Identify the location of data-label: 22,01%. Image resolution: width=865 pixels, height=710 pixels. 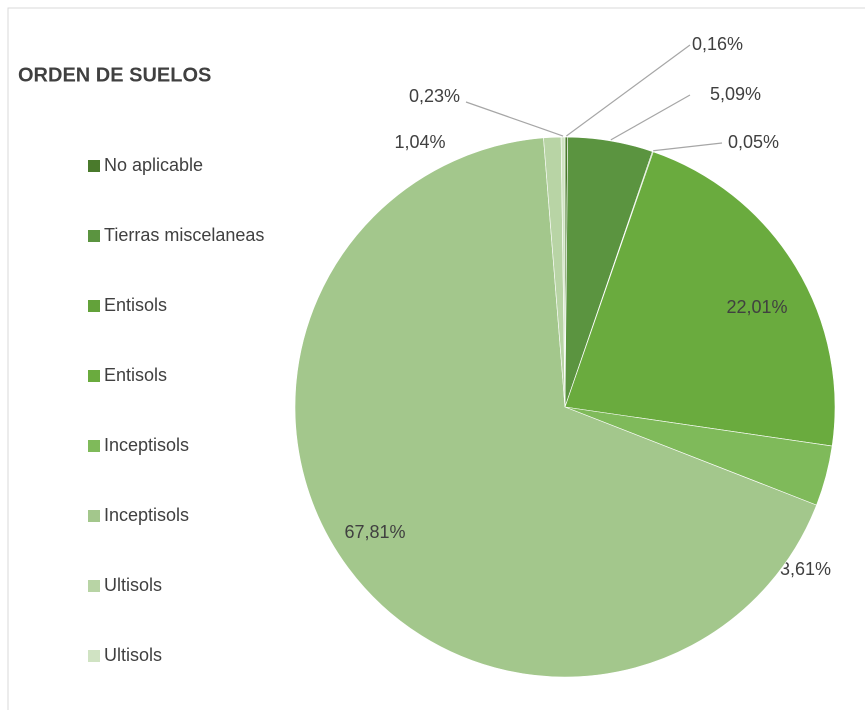
(756, 307).